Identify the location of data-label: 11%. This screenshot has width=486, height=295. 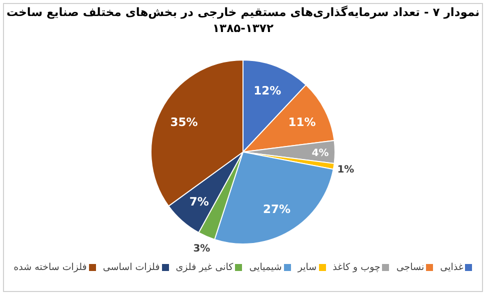
(302, 121).